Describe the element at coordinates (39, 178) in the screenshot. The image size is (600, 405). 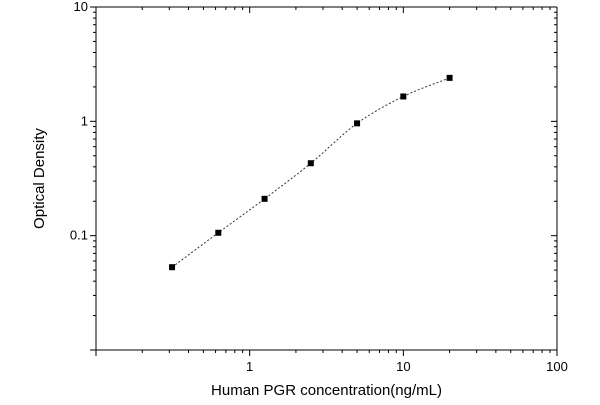
I see `y-axis-title: Optical Density` at that location.